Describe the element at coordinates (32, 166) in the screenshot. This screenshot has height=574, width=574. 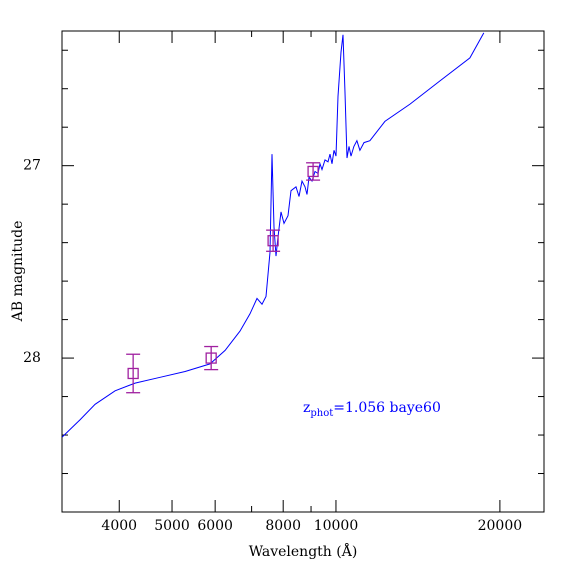
I see `y-tick-label: 27` at that location.